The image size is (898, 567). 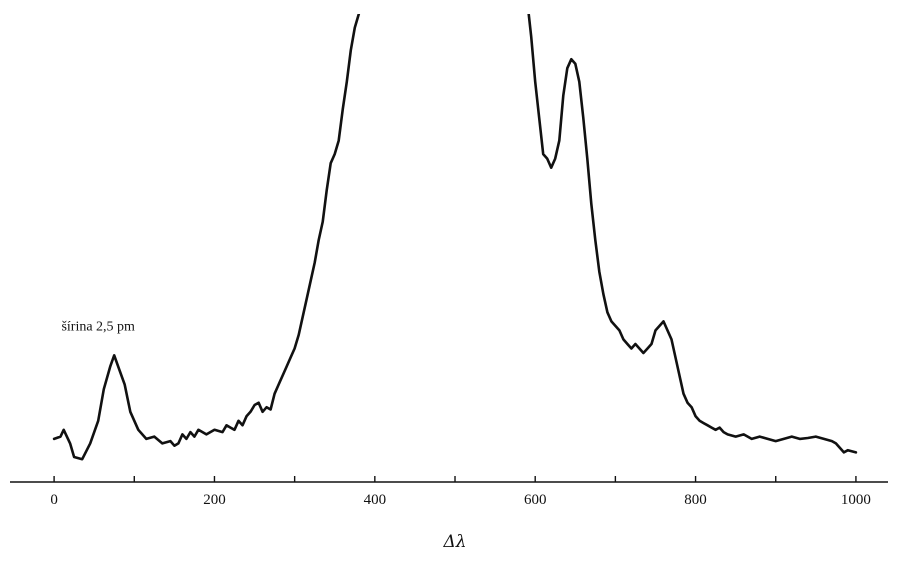 I want to click on x-tick-label: 200, so click(x=214, y=500).